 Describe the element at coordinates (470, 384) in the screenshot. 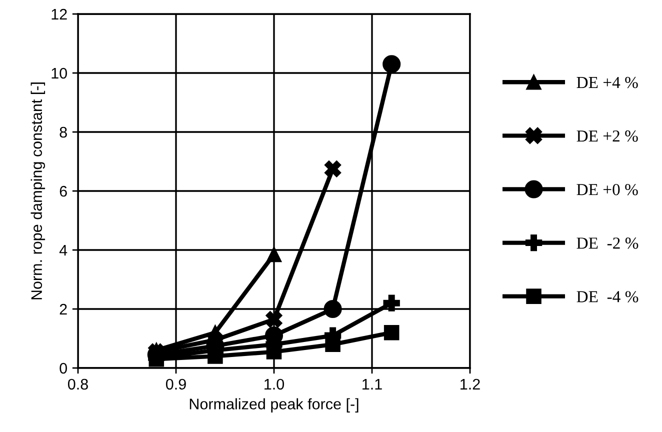

I see `x-tick-label: 1.2` at that location.